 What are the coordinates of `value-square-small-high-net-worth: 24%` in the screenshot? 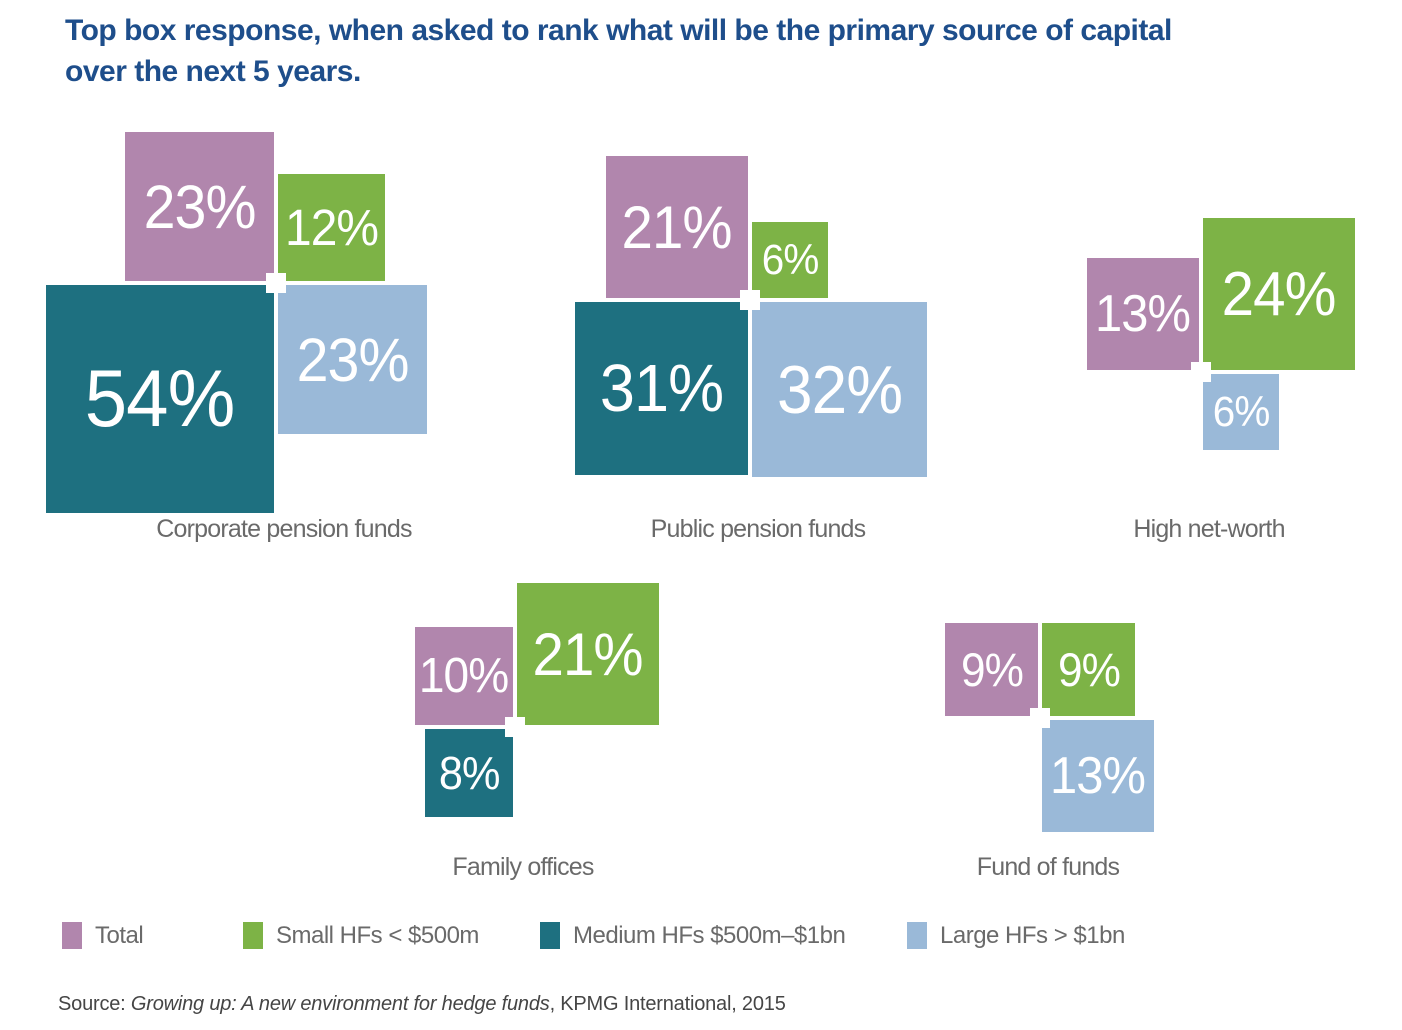 It's located at (1279, 294).